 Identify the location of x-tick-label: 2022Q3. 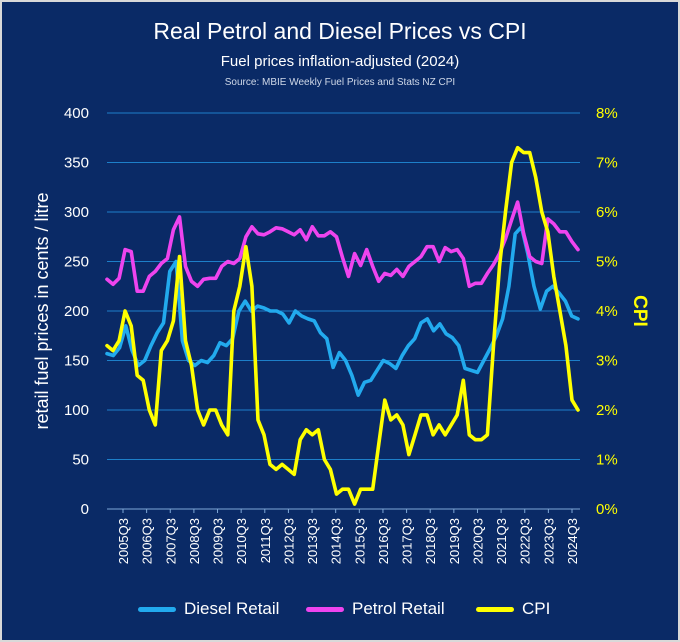
(525, 541).